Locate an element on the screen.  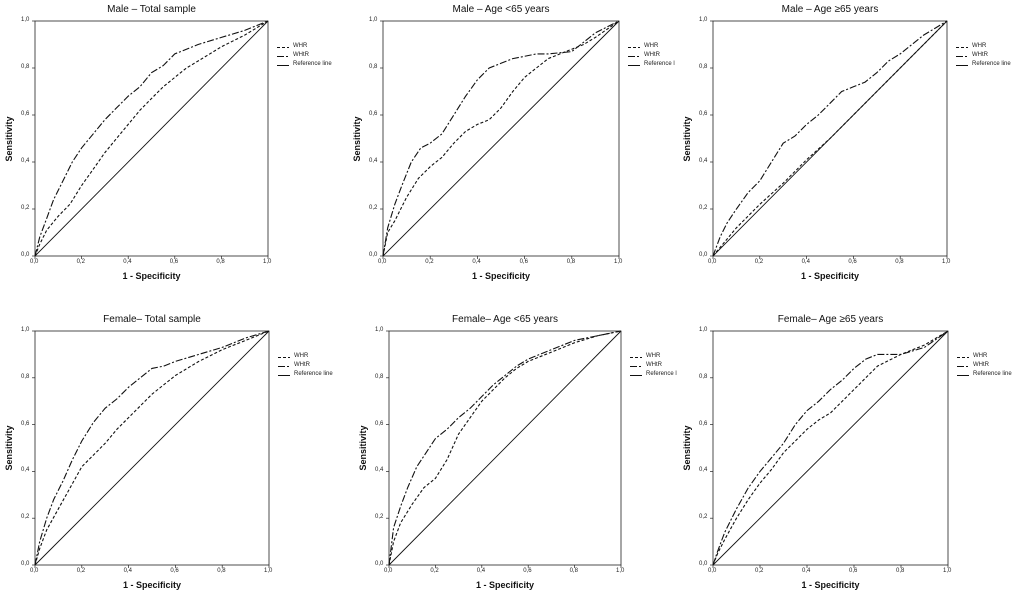
chart-title: Male – Age ≥65 years is located at coordinates (830, 9).